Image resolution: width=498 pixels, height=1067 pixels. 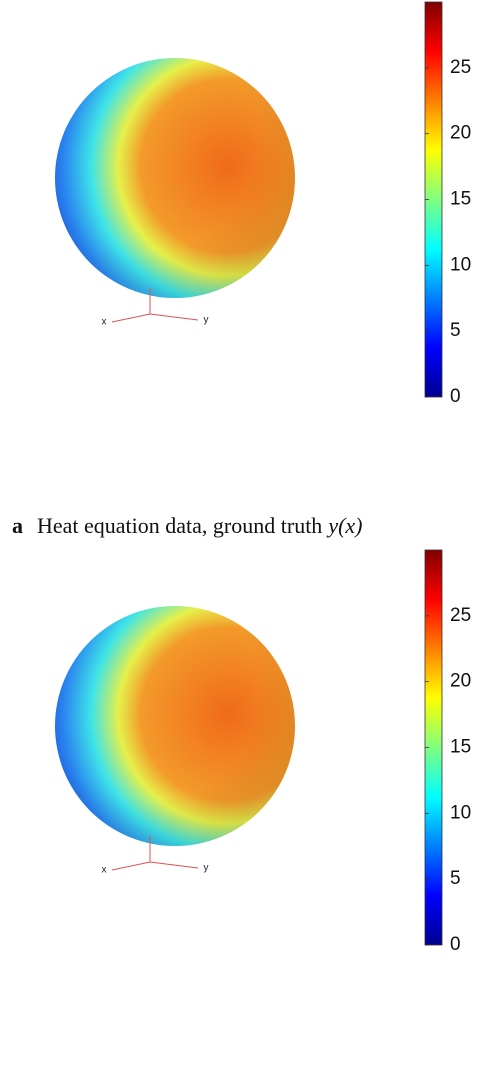 What do you see at coordinates (179, 525) in the screenshot?
I see `caption-text: Heat equation data, ground truth` at bounding box center [179, 525].